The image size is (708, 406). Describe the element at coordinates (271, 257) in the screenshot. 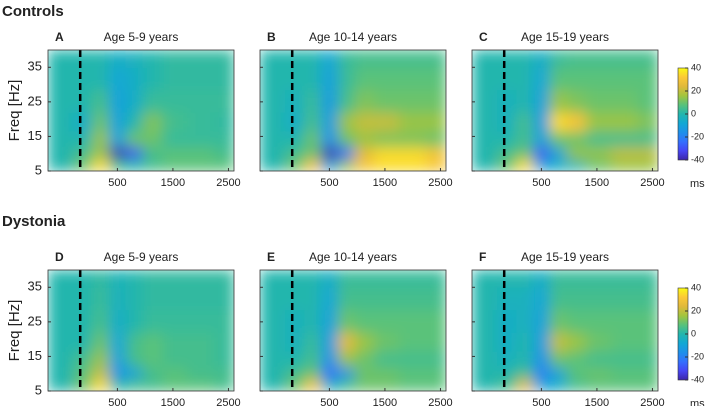

I see `panel-letter: E` at that location.